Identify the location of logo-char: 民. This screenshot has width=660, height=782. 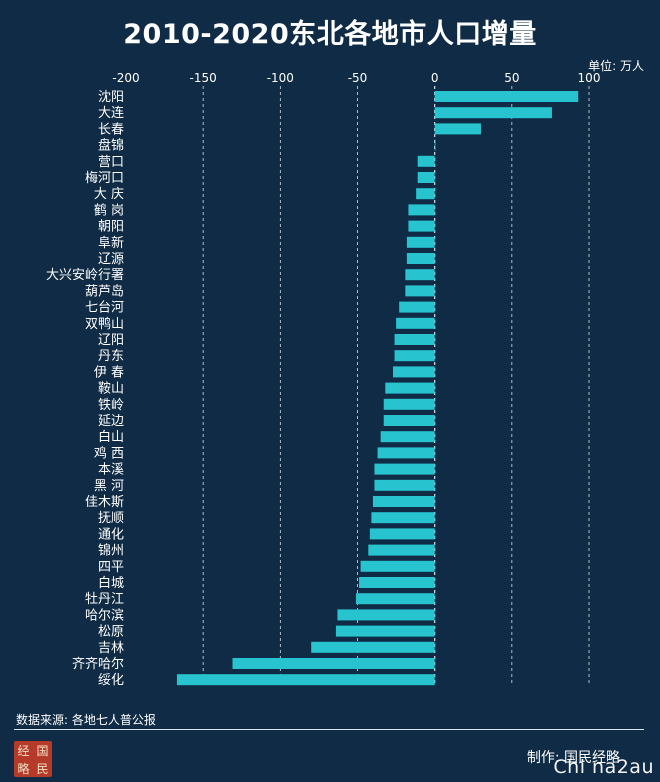
(42, 768).